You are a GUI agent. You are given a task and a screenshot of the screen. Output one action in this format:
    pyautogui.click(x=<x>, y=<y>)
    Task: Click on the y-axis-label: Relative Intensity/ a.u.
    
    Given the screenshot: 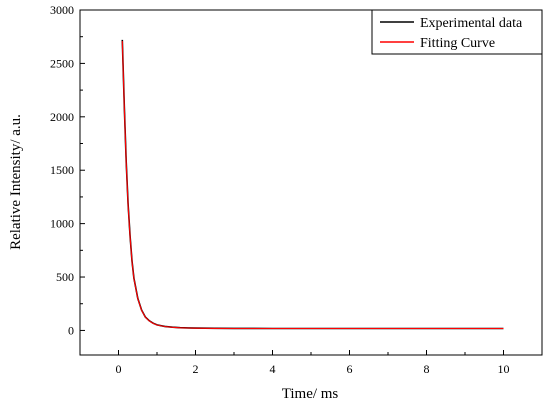 What is the action you would take?
    pyautogui.click(x=16, y=182)
    